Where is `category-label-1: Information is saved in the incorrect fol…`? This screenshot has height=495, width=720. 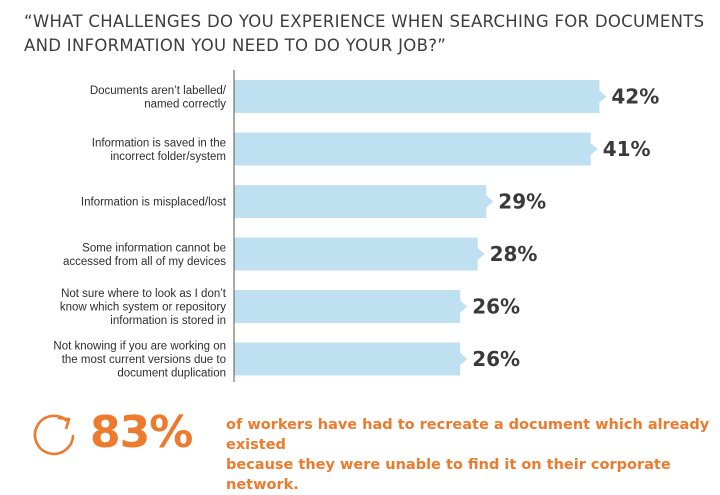
category-label-1: Information is saved in the incorrect fol… is located at coordinates (159, 150).